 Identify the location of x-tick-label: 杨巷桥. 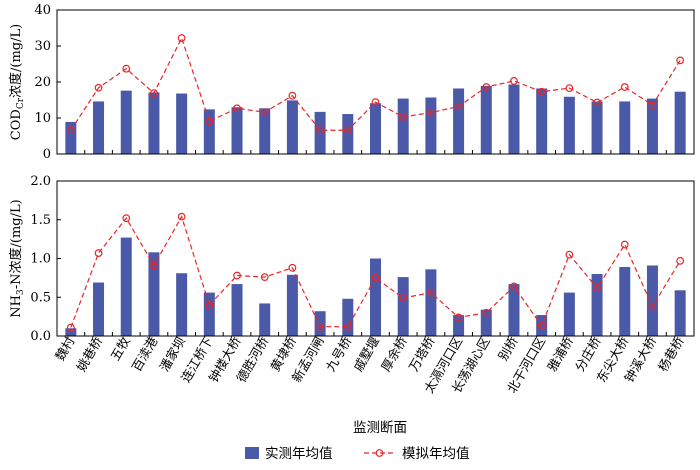
(671, 354).